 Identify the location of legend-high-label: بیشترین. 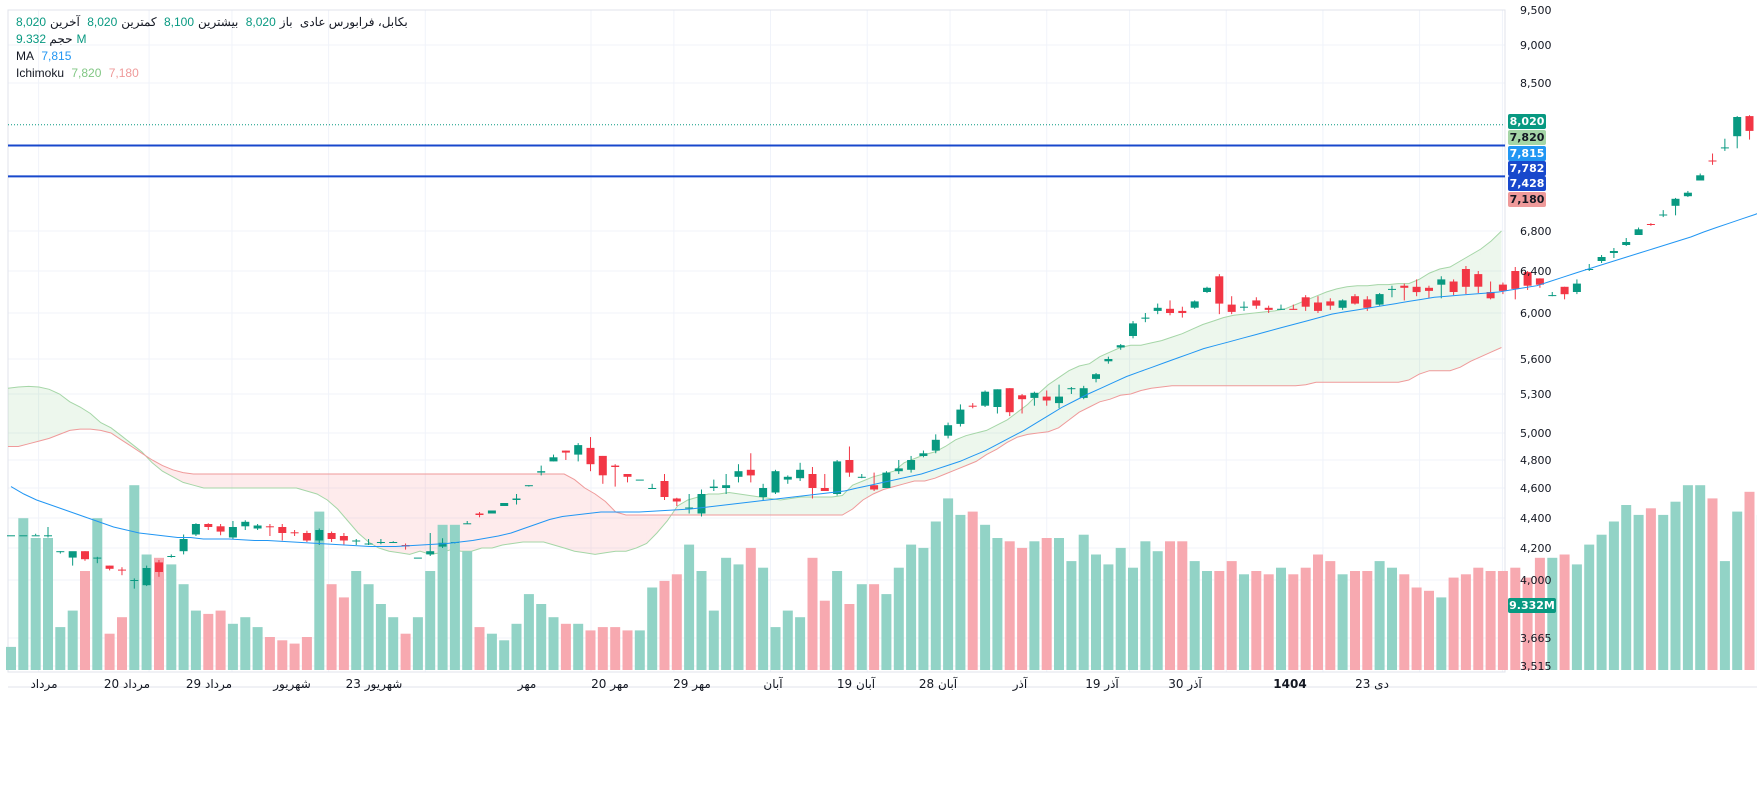
(218, 22).